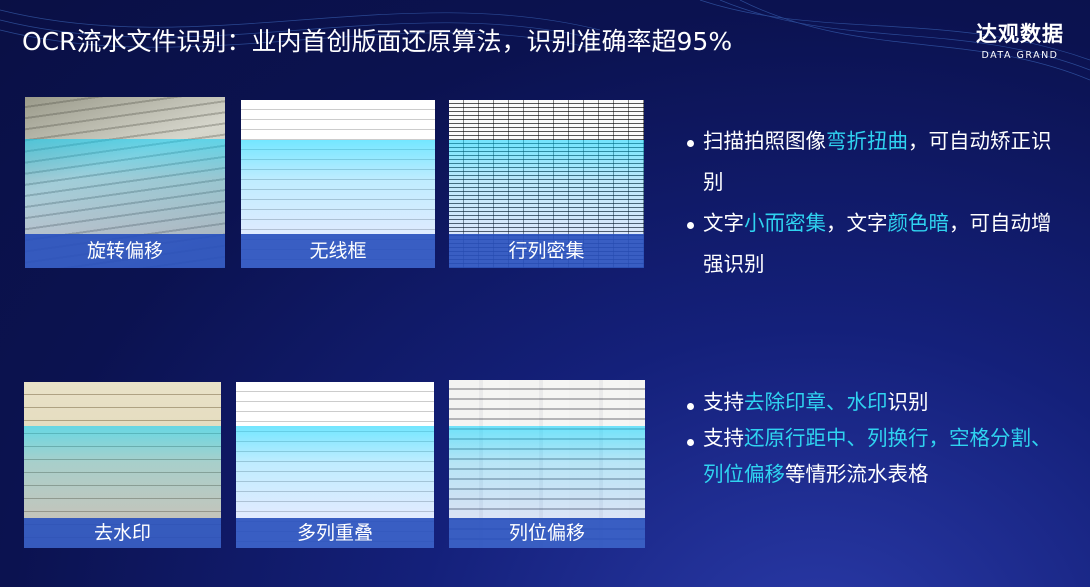  What do you see at coordinates (547, 533) in the screenshot?
I see `caption: 列位偏移` at bounding box center [547, 533].